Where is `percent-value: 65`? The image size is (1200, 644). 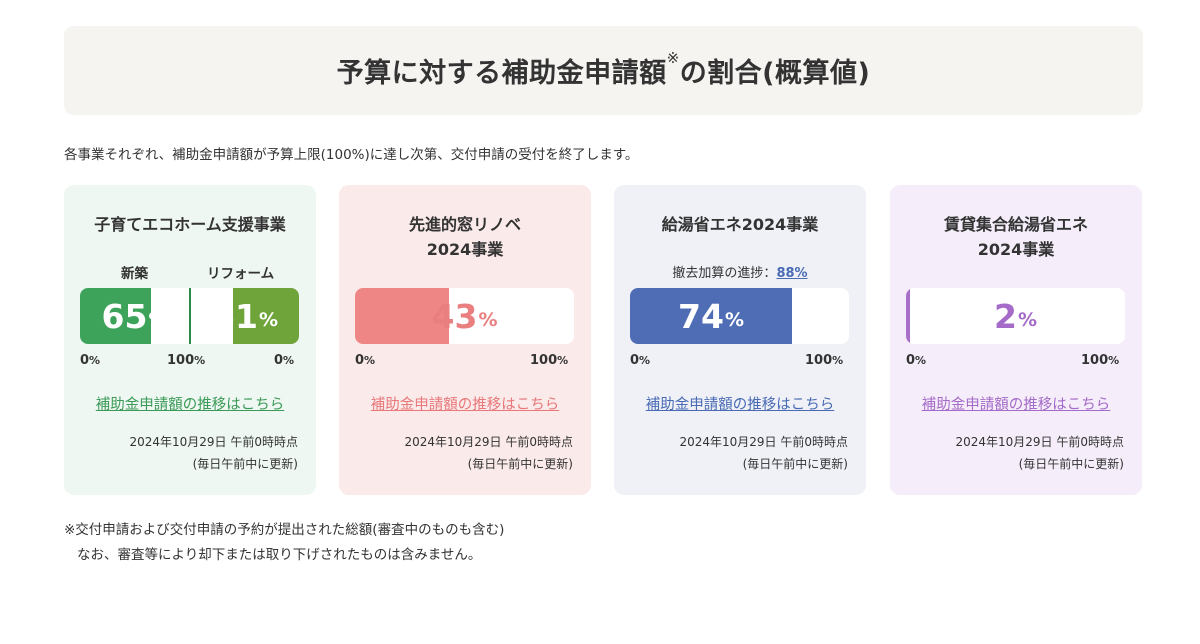 percent-value: 65 is located at coordinates (124, 316).